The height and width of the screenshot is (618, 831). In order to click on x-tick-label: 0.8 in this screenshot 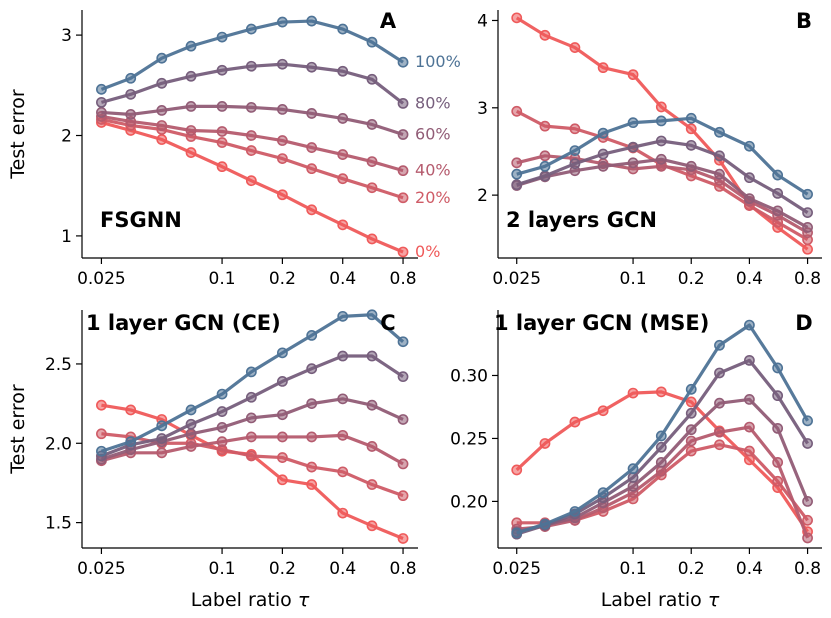, I will do `click(403, 569)`.